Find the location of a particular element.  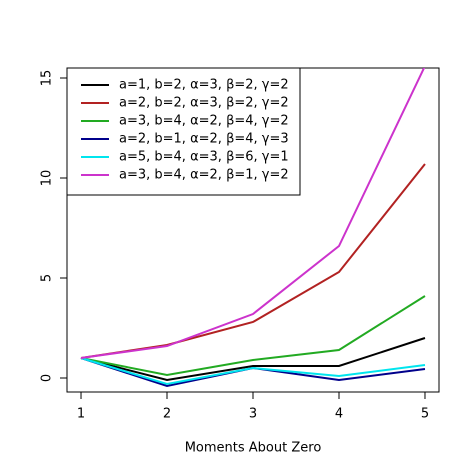

x-tick-label: 4 is located at coordinates (339, 414).